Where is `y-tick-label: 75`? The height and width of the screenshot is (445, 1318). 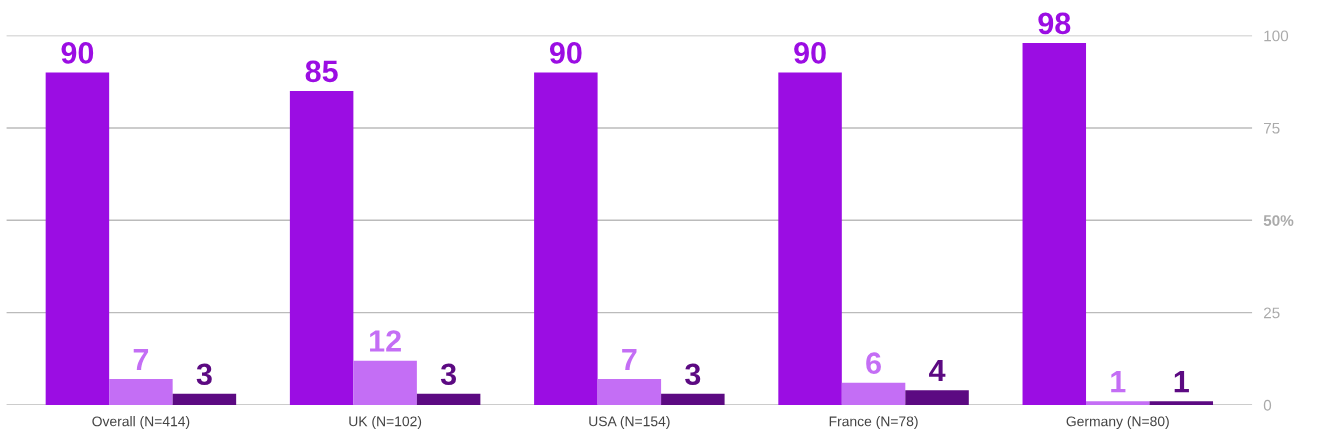
y-tick-label: 75 is located at coordinates (1271, 128).